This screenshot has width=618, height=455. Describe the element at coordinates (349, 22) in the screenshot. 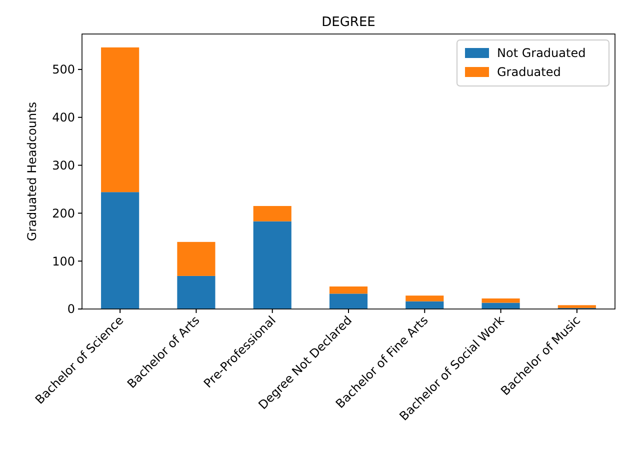

I see `chart-title: DEGREE` at that location.